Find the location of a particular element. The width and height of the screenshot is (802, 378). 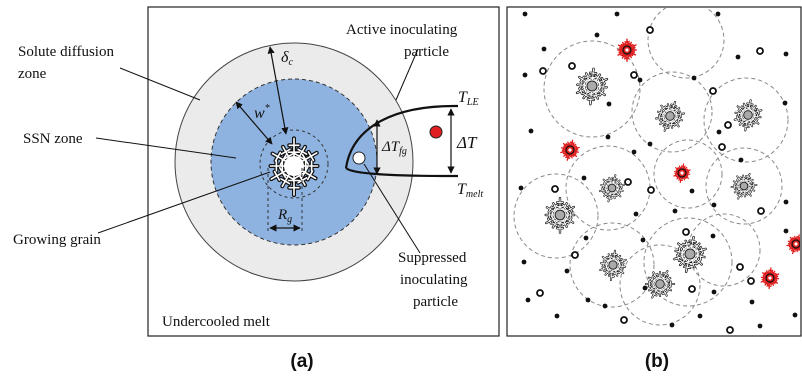

t-melt-symbol: Tmelt is located at coordinates (470, 190).